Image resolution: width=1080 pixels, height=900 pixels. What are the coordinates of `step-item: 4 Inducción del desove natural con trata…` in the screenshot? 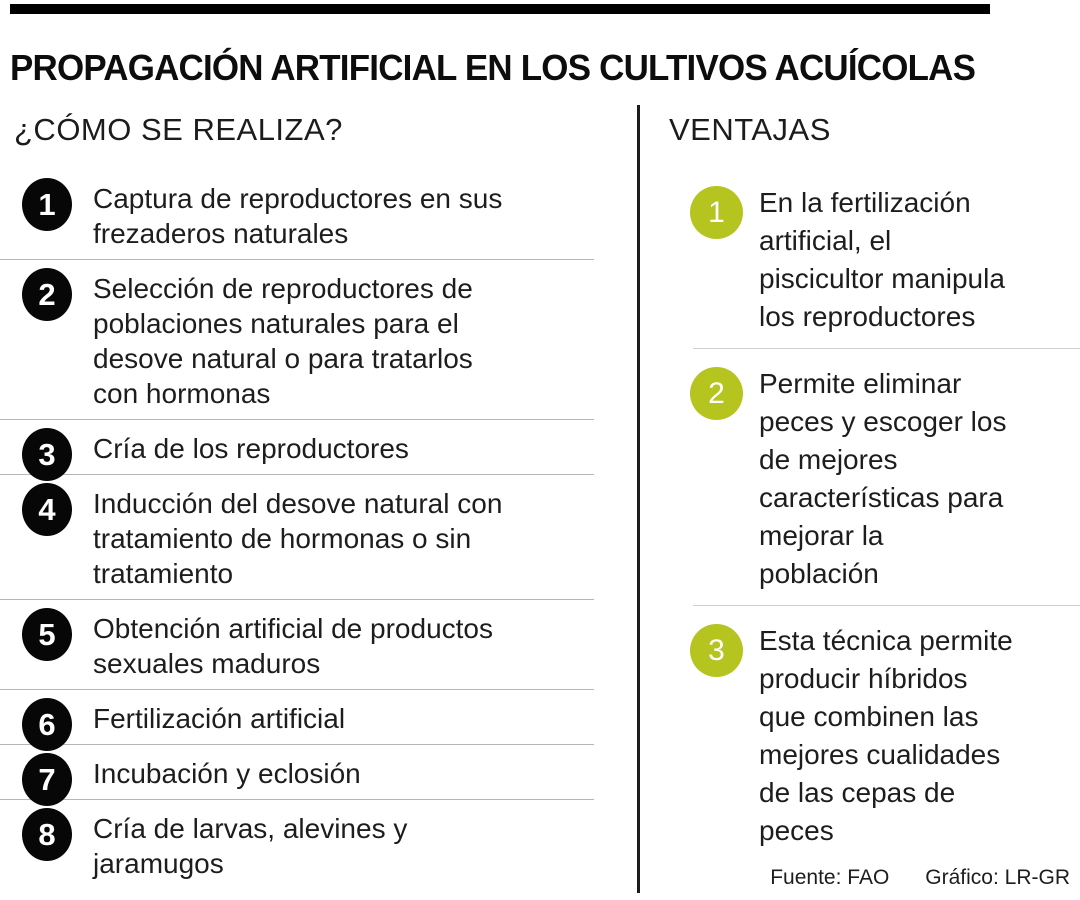 It's located at (297, 537).